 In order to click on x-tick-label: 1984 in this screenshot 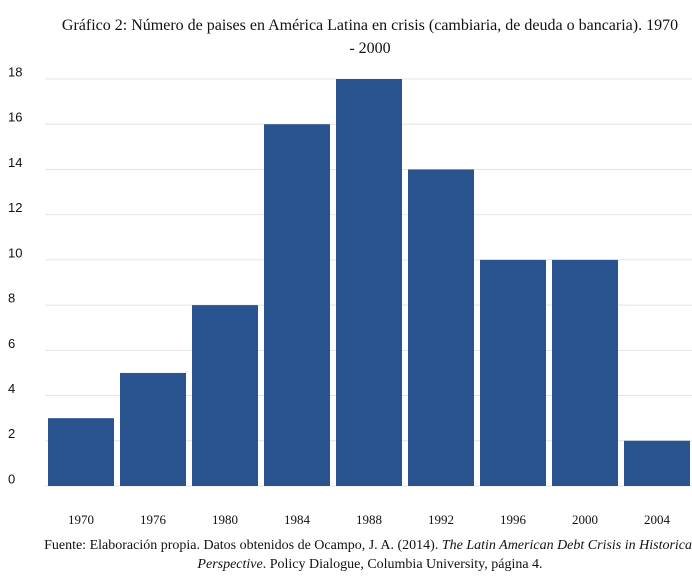, I will do `click(297, 519)`.